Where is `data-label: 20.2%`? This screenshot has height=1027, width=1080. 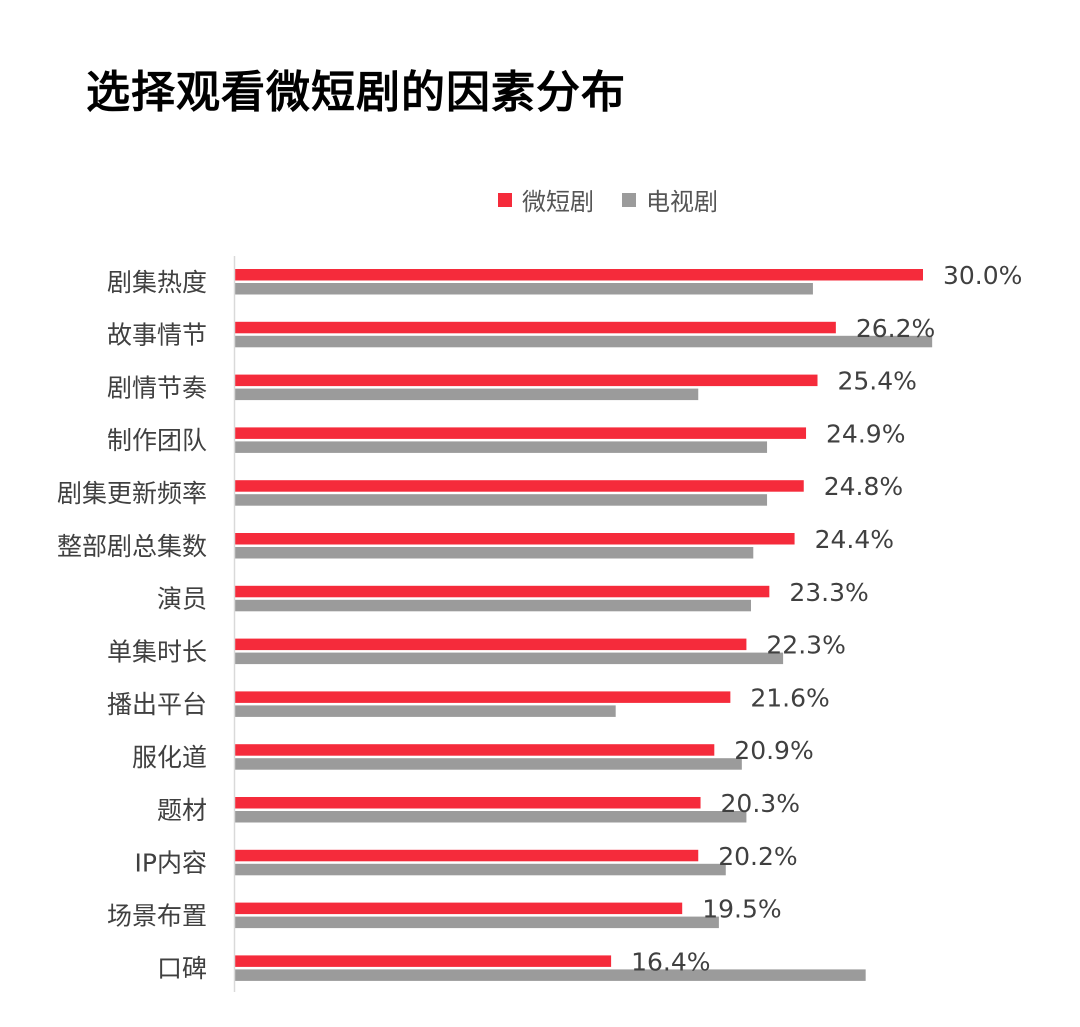 data-label: 20.2% is located at coordinates (757, 856).